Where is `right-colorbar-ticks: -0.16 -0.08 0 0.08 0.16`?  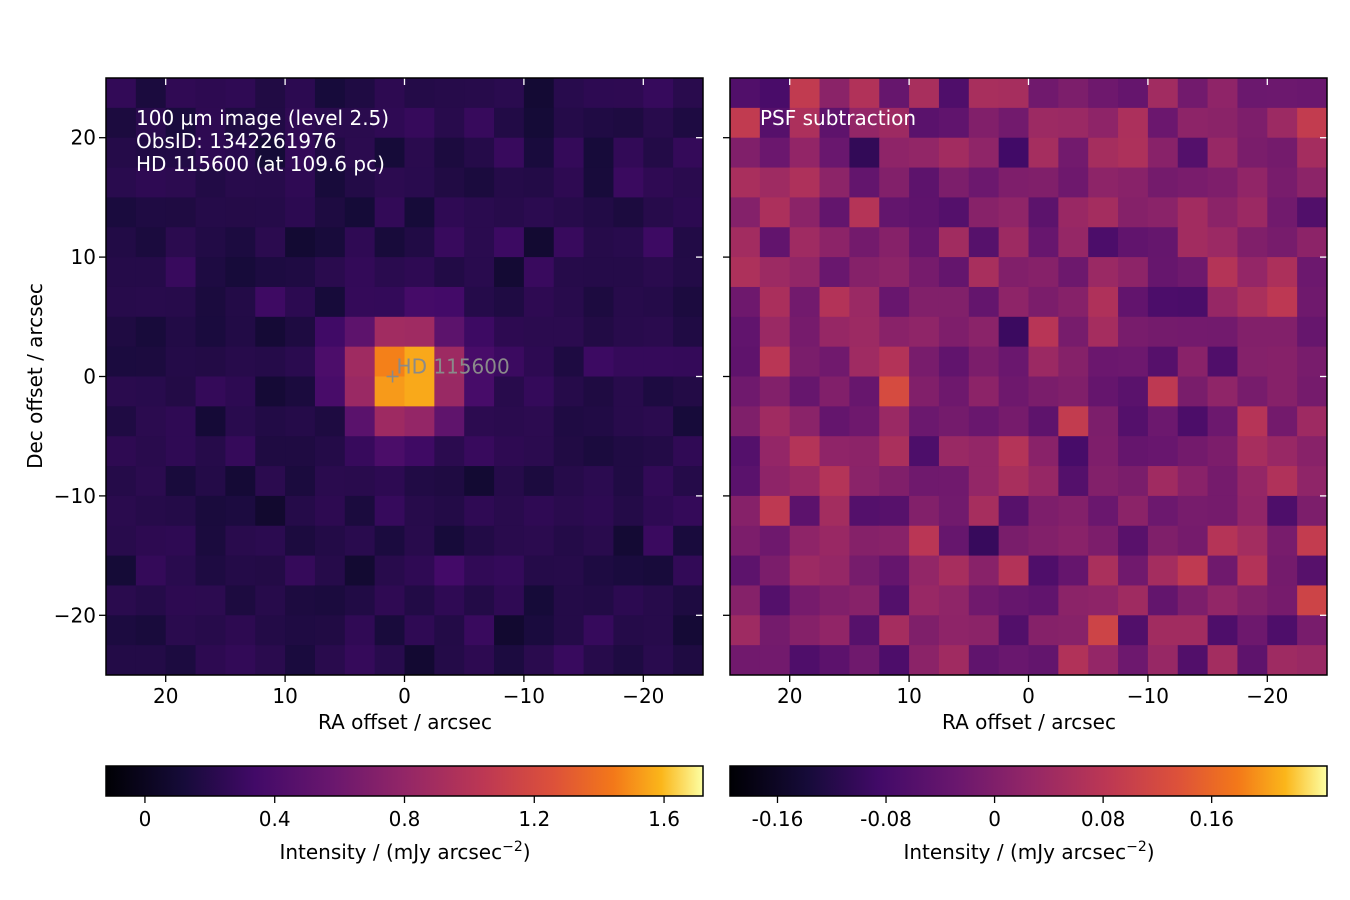
right-colorbar-ticks: -0.16 -0.08 0 0.08 0.16 is located at coordinates (993, 813).